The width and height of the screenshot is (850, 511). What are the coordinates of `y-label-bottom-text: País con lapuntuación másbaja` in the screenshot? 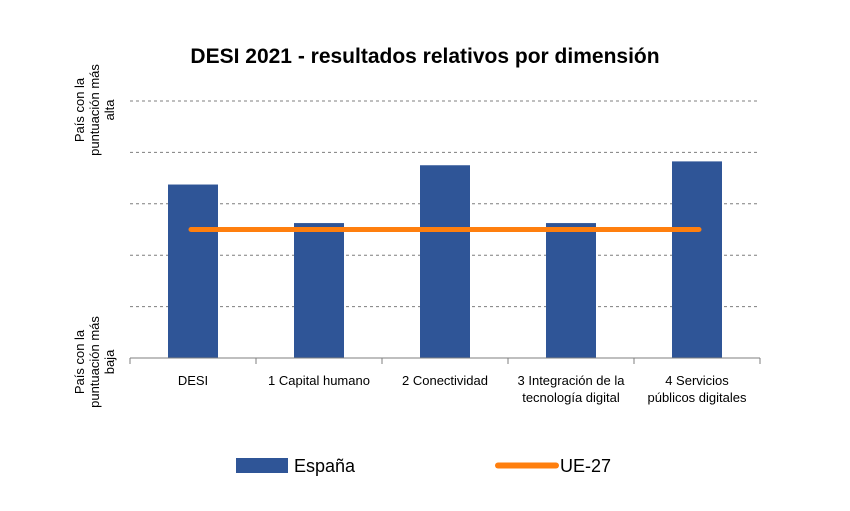 It's located at (94, 362).